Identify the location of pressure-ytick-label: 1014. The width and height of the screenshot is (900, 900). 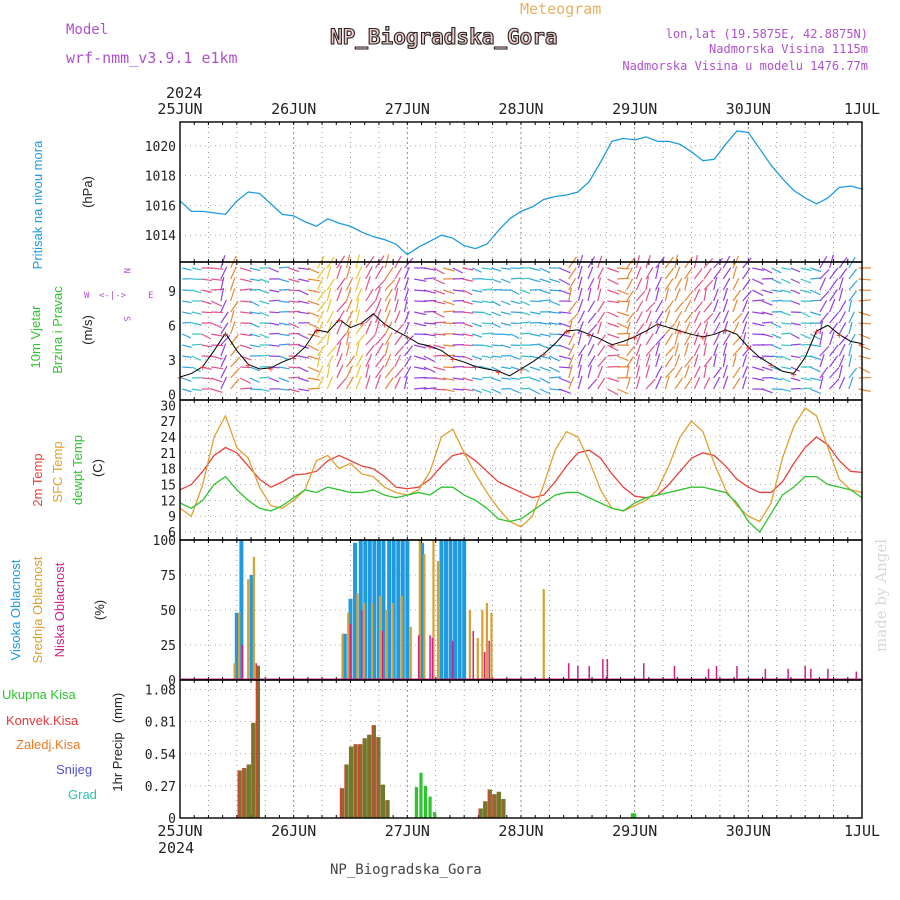
(160, 236).